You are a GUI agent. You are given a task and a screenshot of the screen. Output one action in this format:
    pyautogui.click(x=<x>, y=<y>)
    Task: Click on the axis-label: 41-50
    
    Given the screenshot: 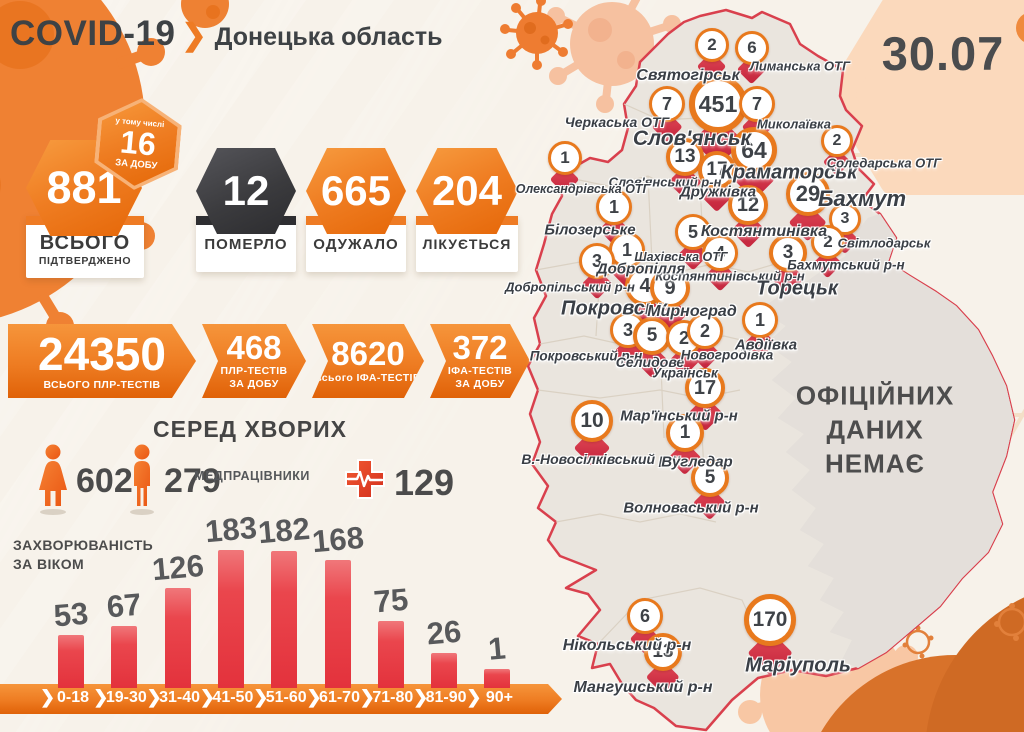 What is the action you would take?
    pyautogui.click(x=233, y=697)
    